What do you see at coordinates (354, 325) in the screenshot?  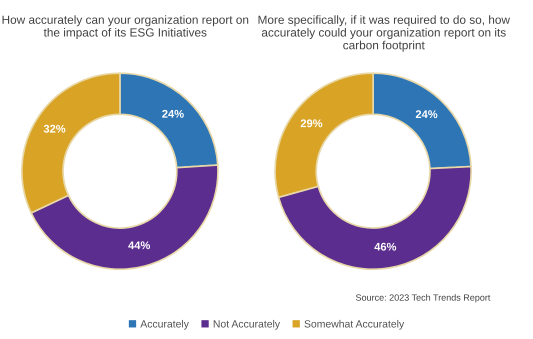 I see `legend-label: Somewhat Accurately` at bounding box center [354, 325].